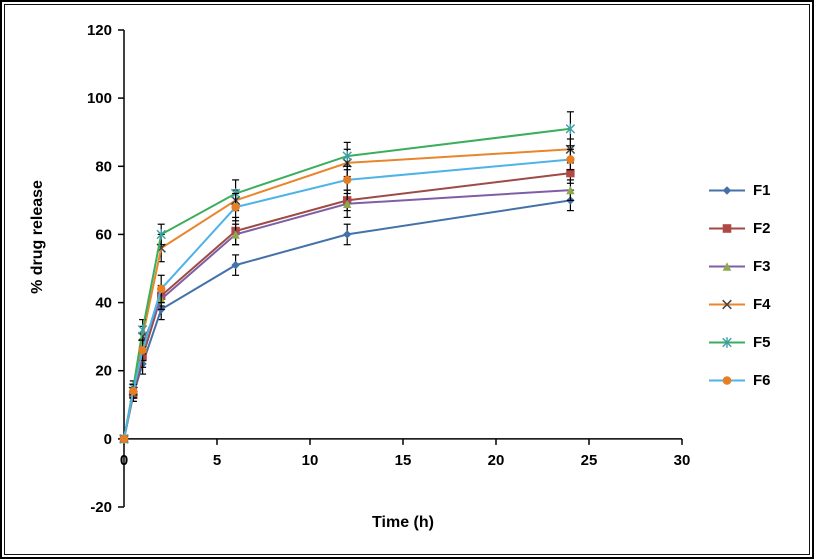  I want to click on x-axis-title: Time (h), so click(403, 522).